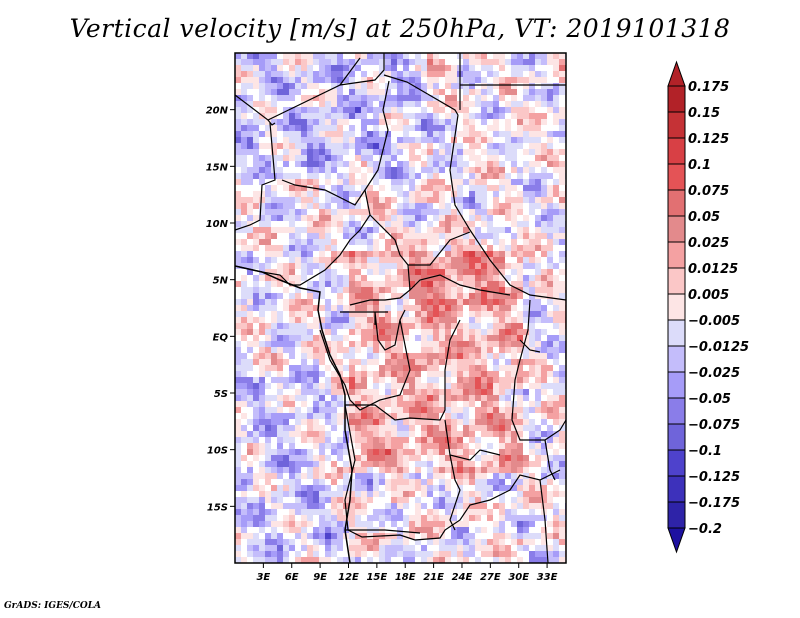 This screenshot has height=618, width=800. Describe the element at coordinates (53, 606) in the screenshot. I see `grads-credit: GrADS: IGES/COLA` at that location.